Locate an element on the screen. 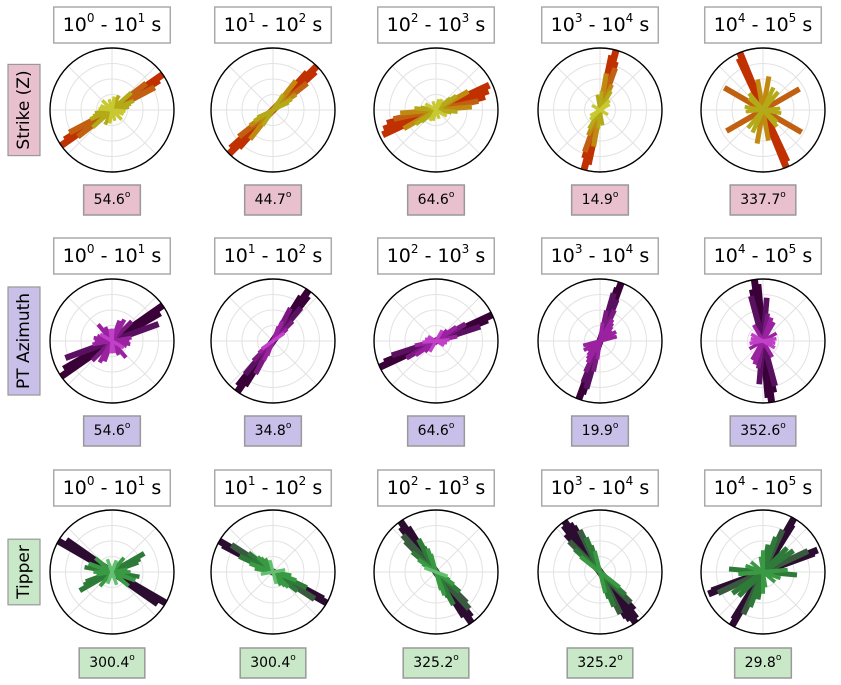 The image size is (841, 685). rose-panel: 100 - 101 s 54.6o is located at coordinates (112, 342).